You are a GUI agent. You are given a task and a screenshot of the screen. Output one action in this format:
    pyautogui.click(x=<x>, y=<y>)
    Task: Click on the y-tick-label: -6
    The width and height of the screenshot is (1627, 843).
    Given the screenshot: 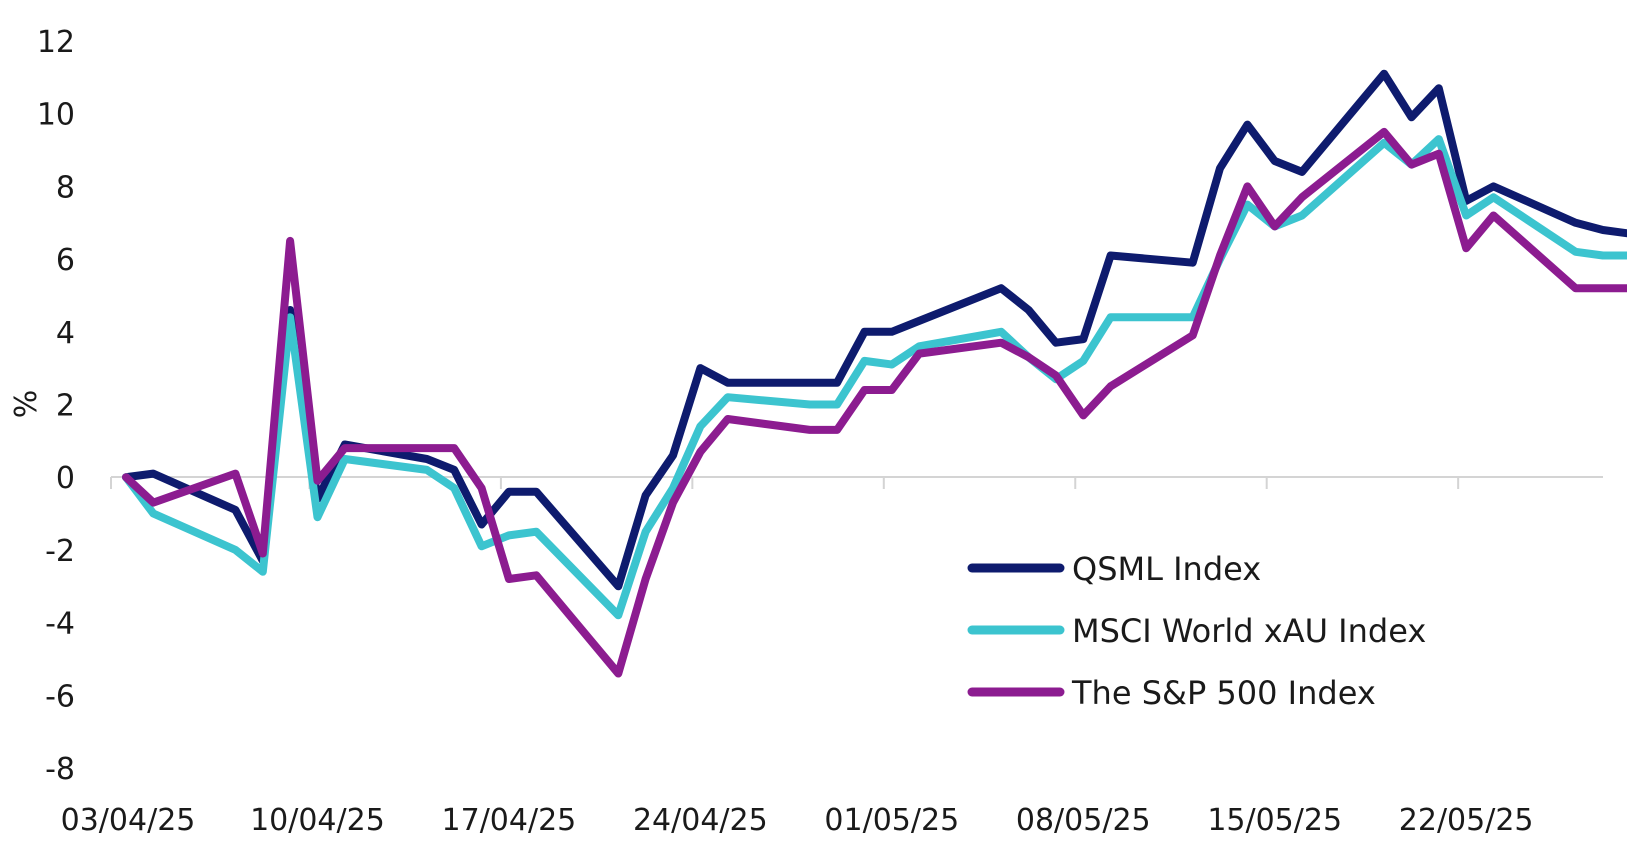 What is the action you would take?
    pyautogui.click(x=60, y=696)
    